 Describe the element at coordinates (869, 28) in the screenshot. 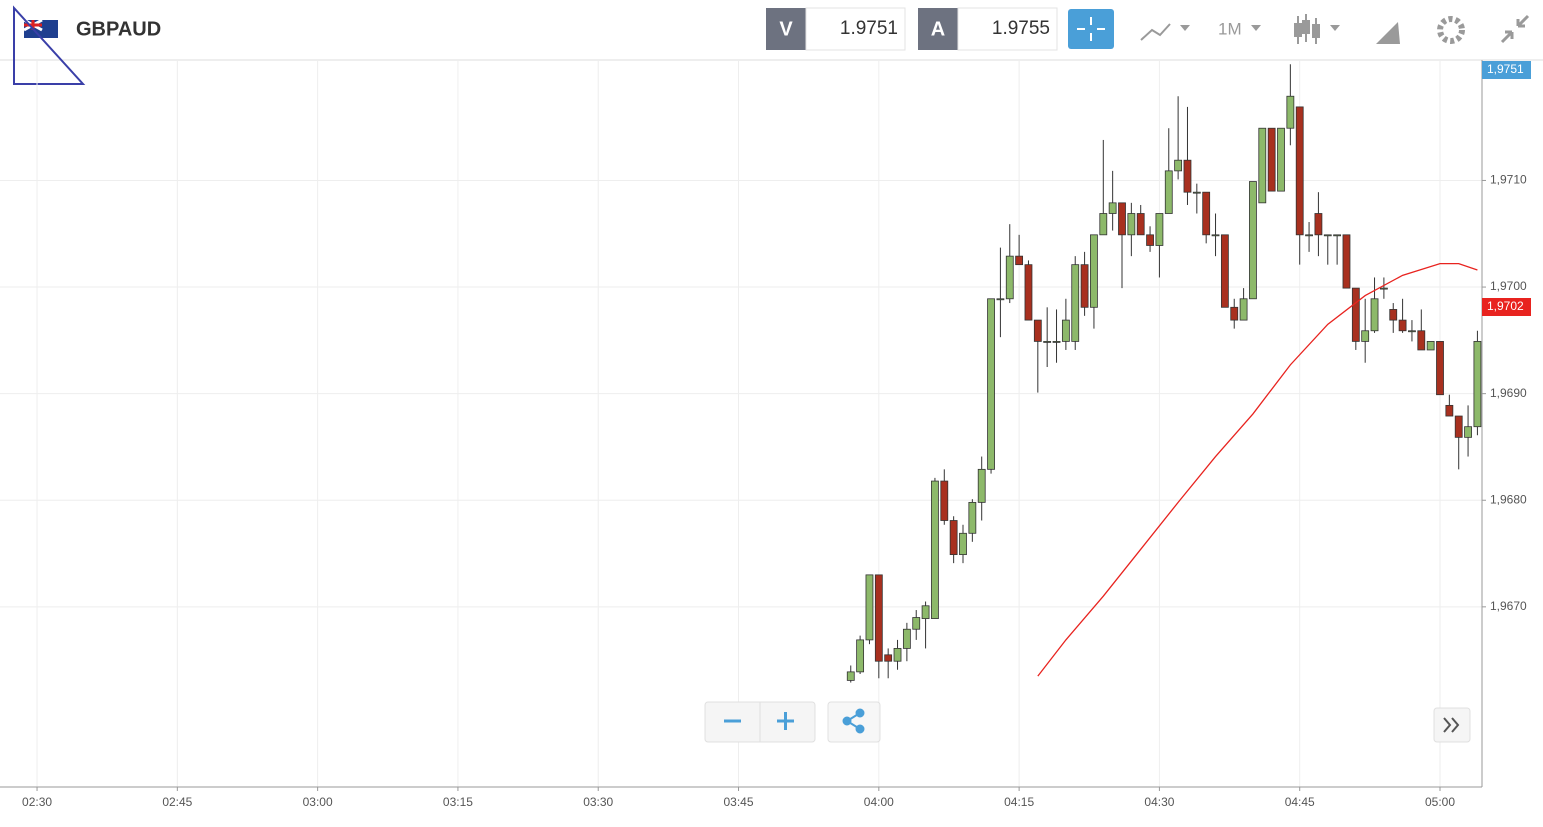

I see `sell-price: 1.9751` at that location.